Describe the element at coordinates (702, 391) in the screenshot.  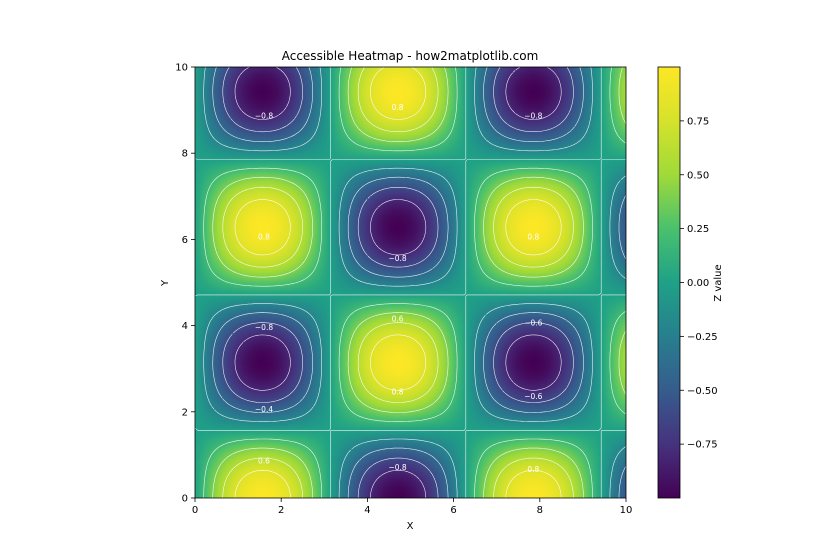
I see `colorbar-tick-label: −0.50` at that location.